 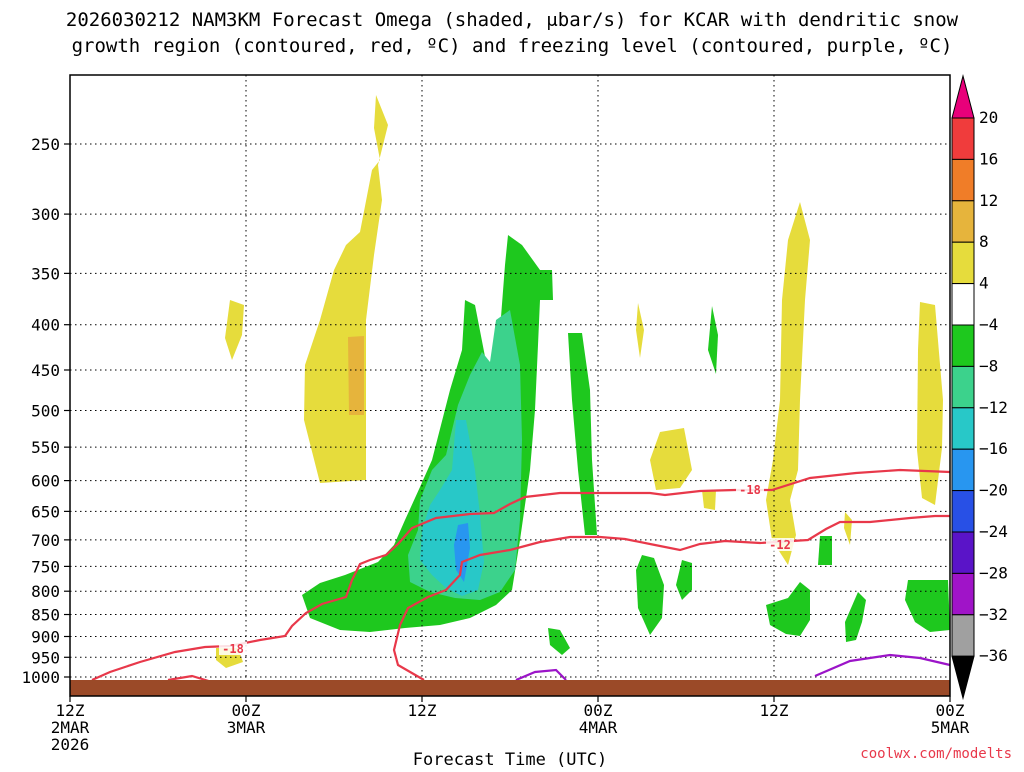 What do you see at coordinates (988, 365) in the screenshot?
I see `colorbar-label-6: −8` at bounding box center [988, 365].